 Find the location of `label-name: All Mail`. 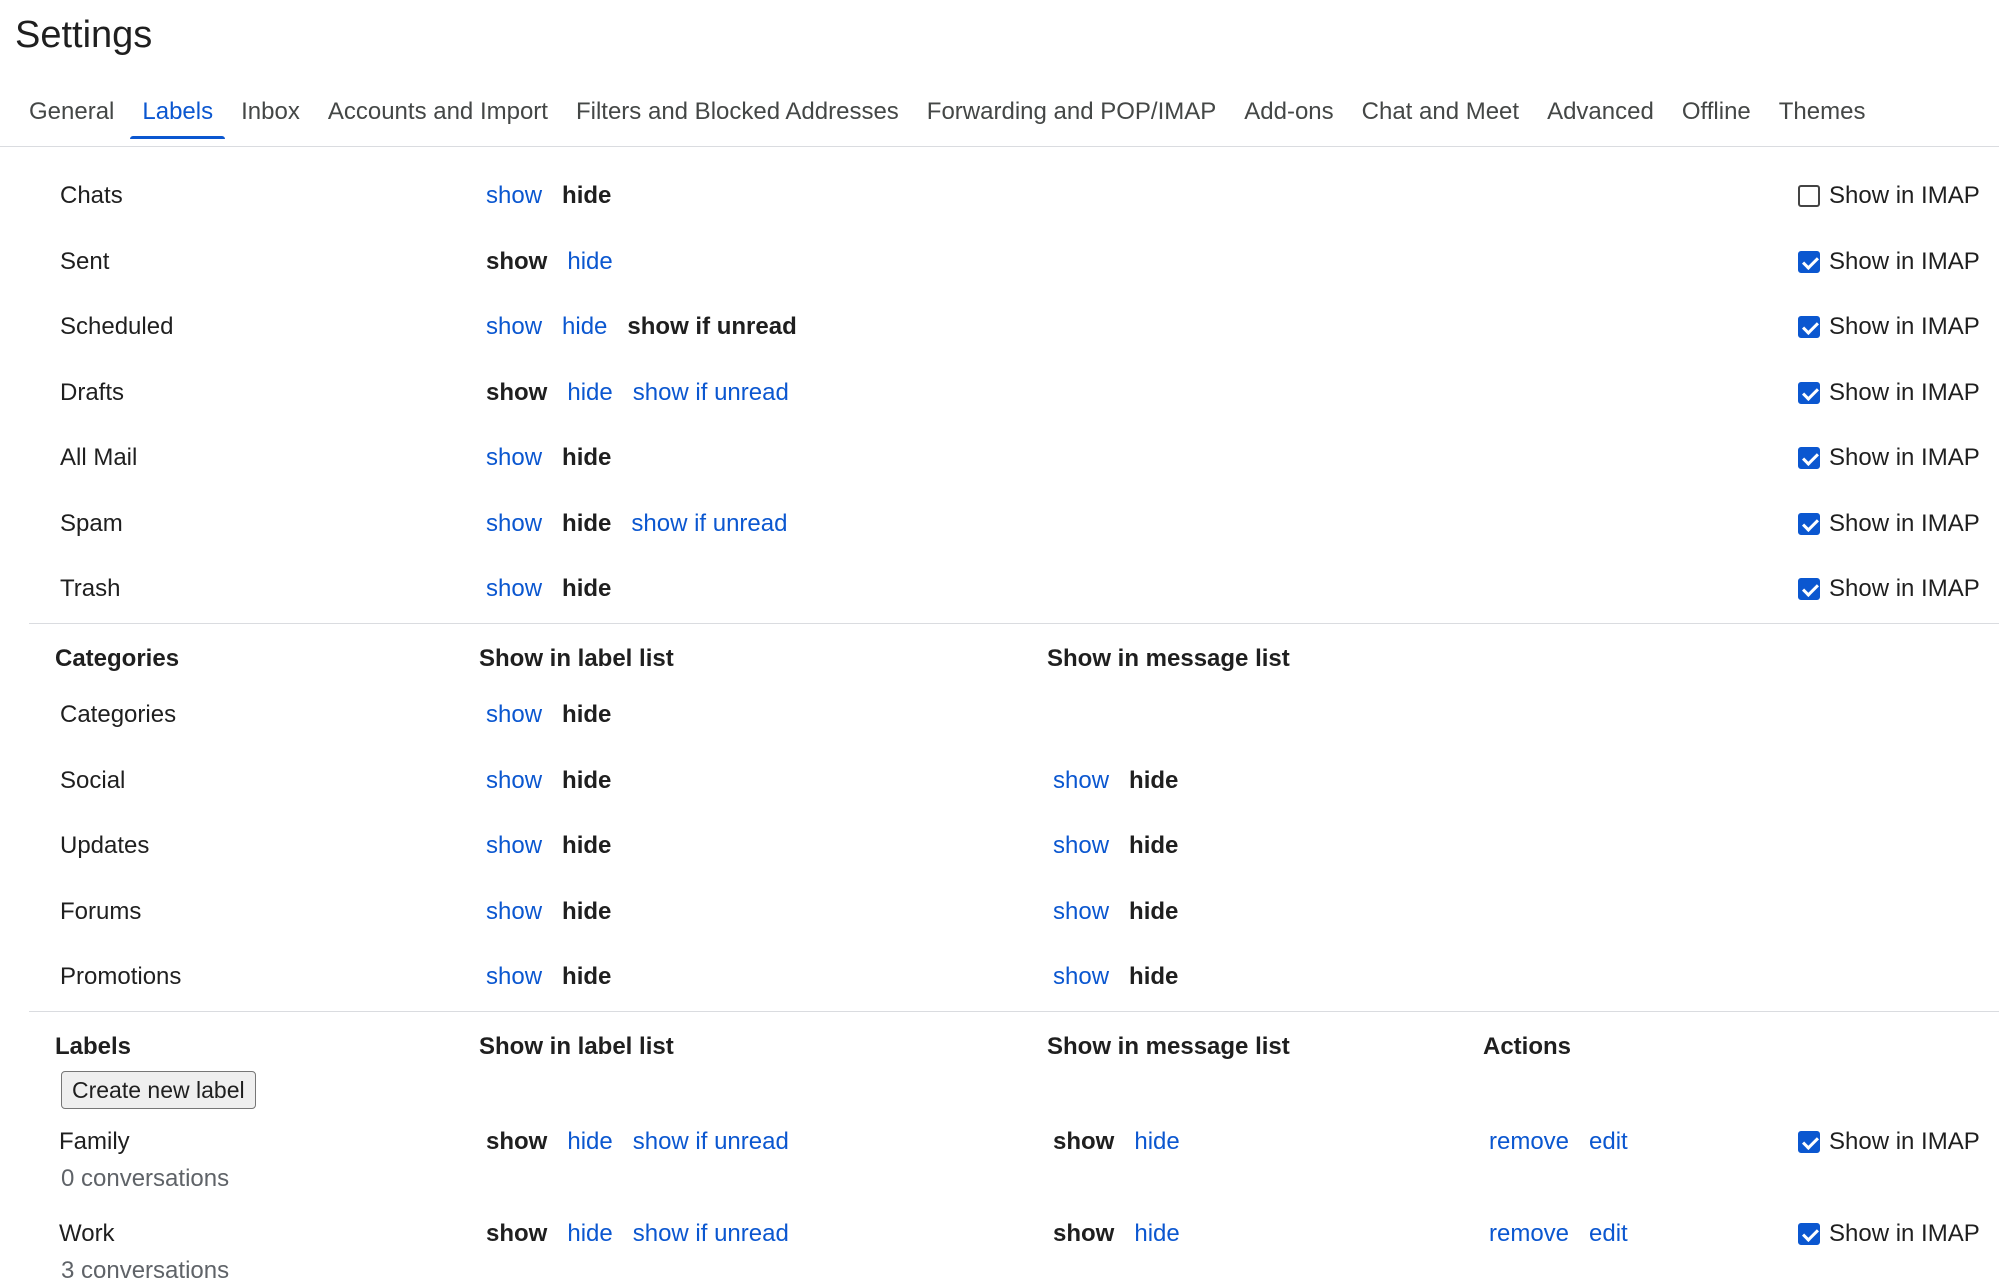

label-name: All Mail is located at coordinates (99, 457).